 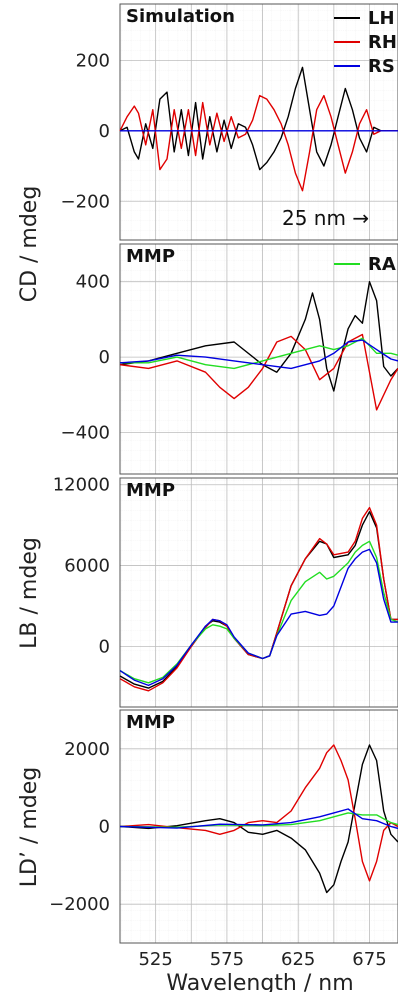 What do you see at coordinates (155, 959) in the screenshot?
I see `x-tick-label: 525` at bounding box center [155, 959].